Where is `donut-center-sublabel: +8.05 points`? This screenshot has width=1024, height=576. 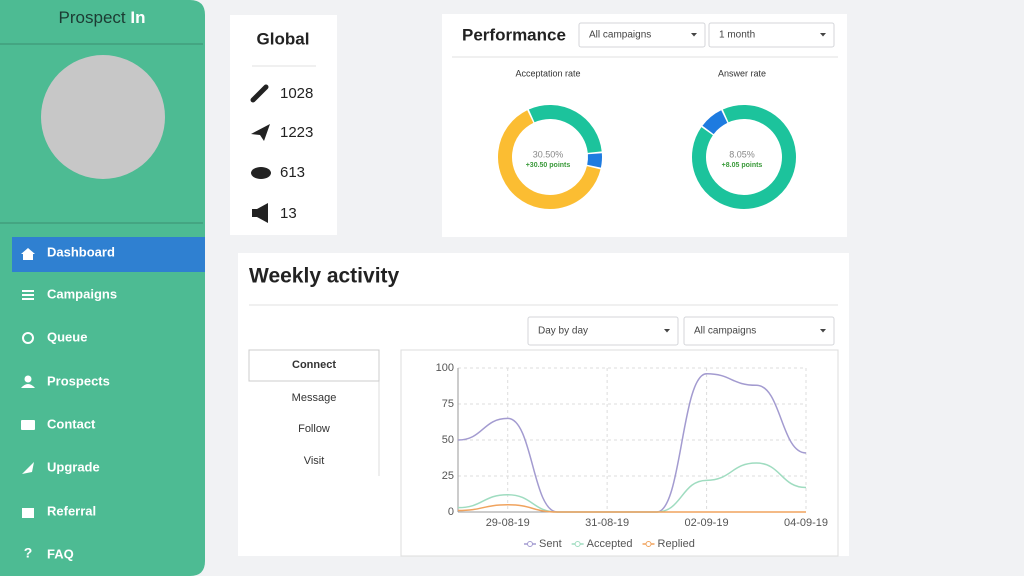
donut-center-sublabel: +8.05 points is located at coordinates (742, 165).